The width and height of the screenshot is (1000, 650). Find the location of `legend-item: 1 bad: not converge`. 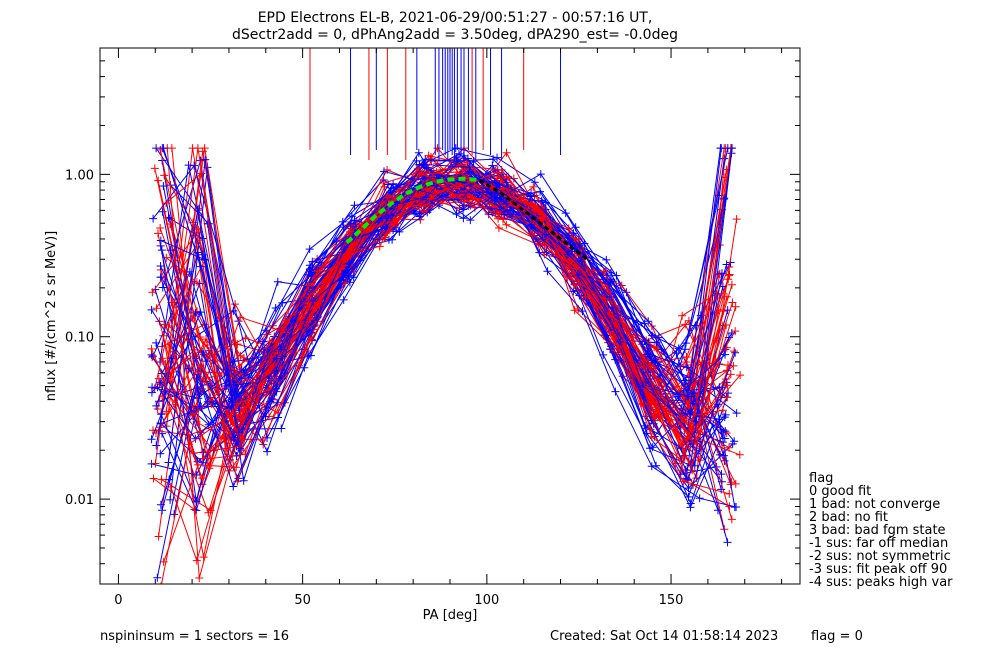

legend-item: 1 bad: not converge is located at coordinates (874, 504).